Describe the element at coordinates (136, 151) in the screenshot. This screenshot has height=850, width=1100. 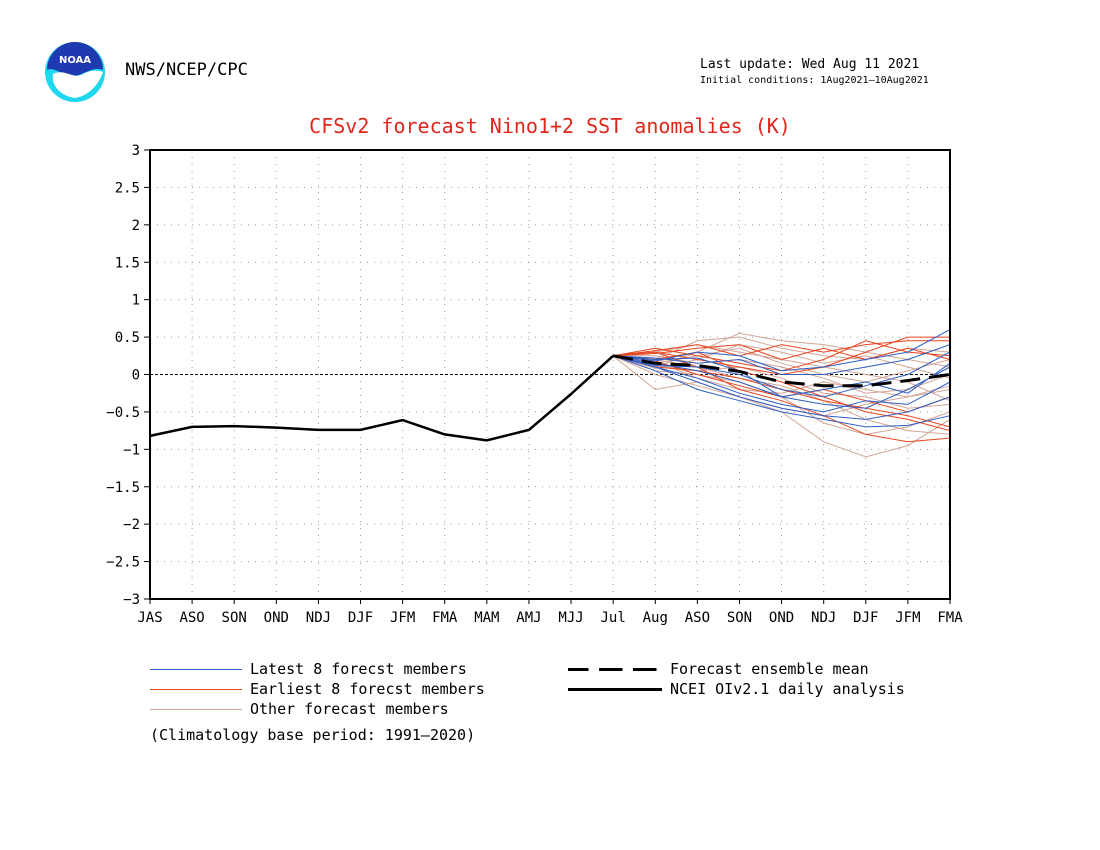
I see `y-tick-label: 3` at that location.